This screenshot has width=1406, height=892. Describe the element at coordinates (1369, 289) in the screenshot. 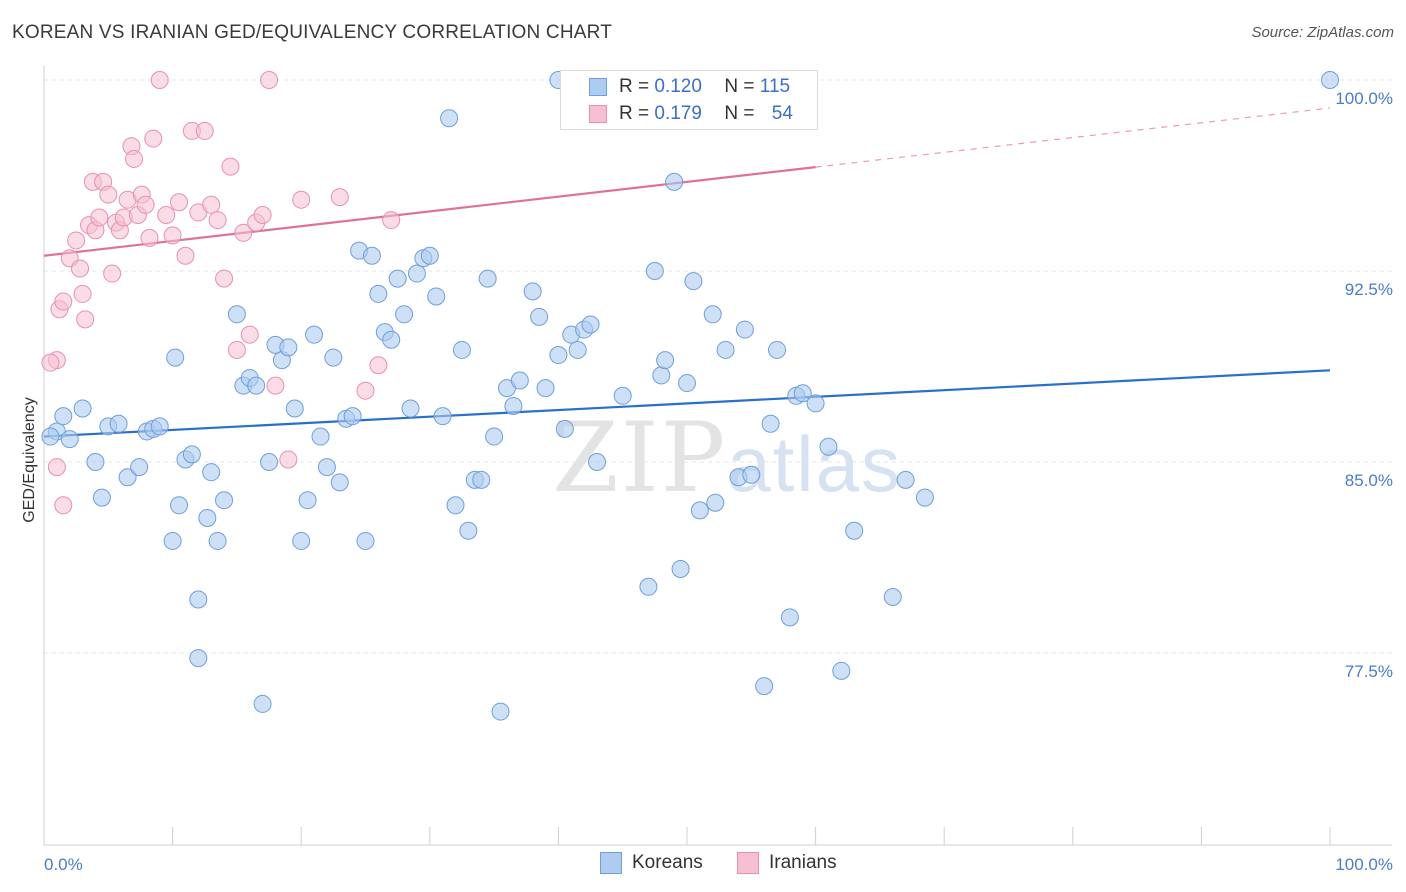

I see `y-tick-label: 92.5%` at that location.